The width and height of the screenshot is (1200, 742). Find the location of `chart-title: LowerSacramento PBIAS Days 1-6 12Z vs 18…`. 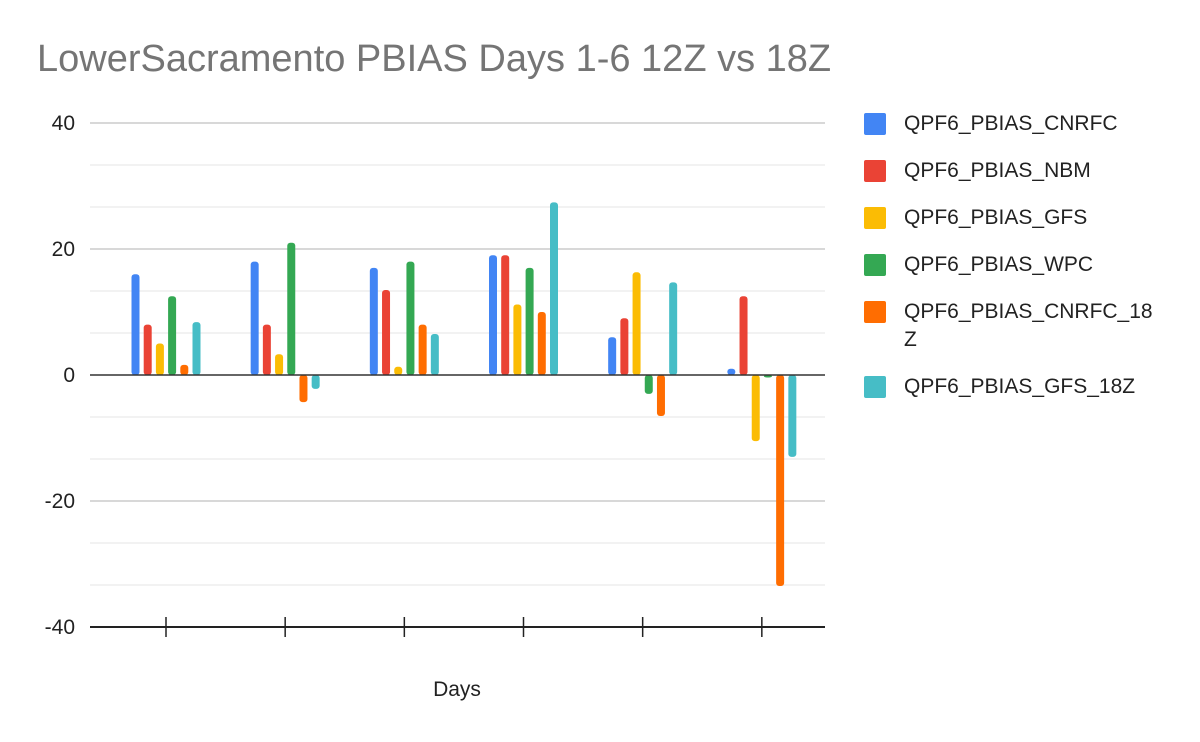

chart-title: LowerSacramento PBIAS Days 1-6 12Z vs 18… is located at coordinates (434, 59).